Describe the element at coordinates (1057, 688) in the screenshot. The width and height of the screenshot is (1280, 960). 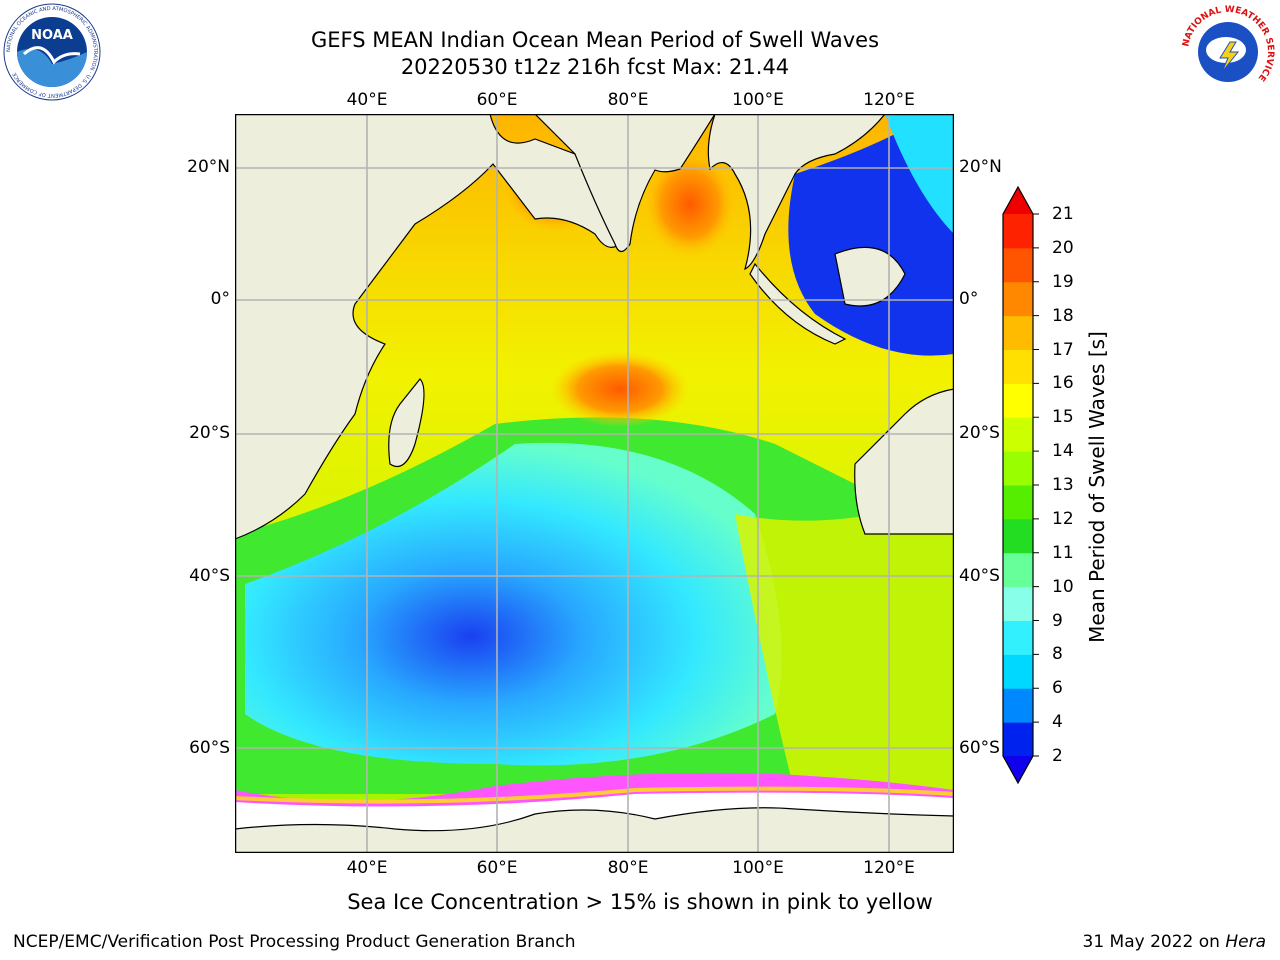
I see `colorbar-tick-label: 6` at that location.